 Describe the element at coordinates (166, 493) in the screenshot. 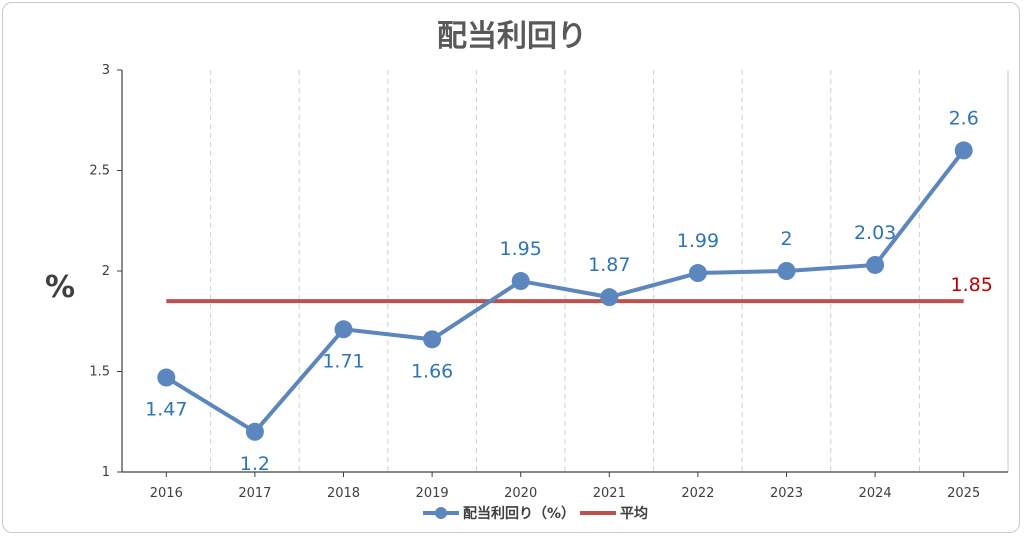

I see `x-tick-label: 2016` at that location.